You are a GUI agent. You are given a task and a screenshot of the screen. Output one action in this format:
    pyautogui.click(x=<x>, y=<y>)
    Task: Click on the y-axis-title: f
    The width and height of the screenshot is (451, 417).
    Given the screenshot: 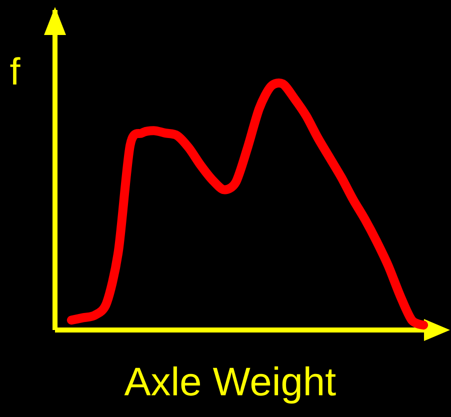 What is the action you would take?
    pyautogui.click(x=15, y=70)
    